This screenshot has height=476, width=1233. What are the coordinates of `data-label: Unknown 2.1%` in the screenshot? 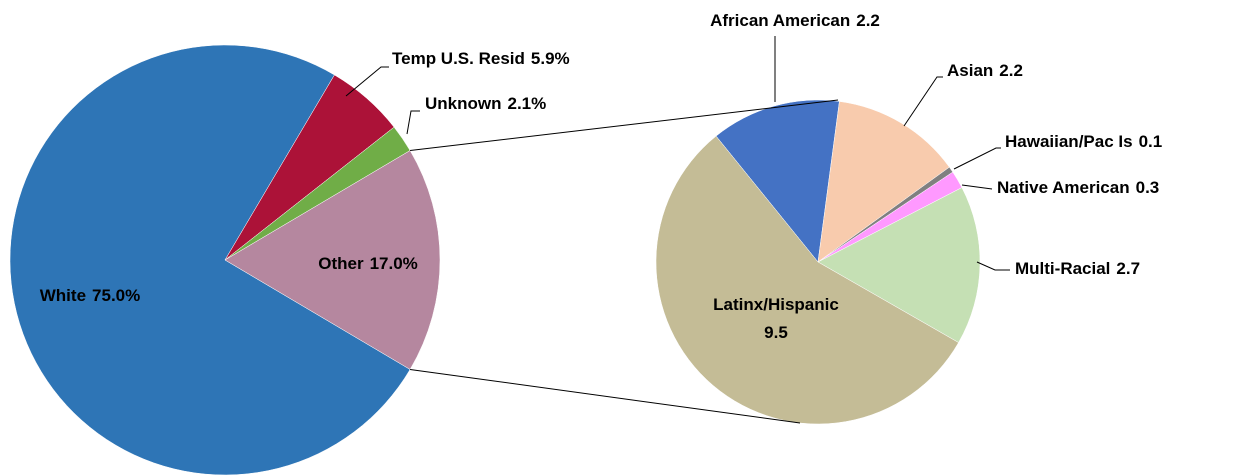 It's located at (485, 103).